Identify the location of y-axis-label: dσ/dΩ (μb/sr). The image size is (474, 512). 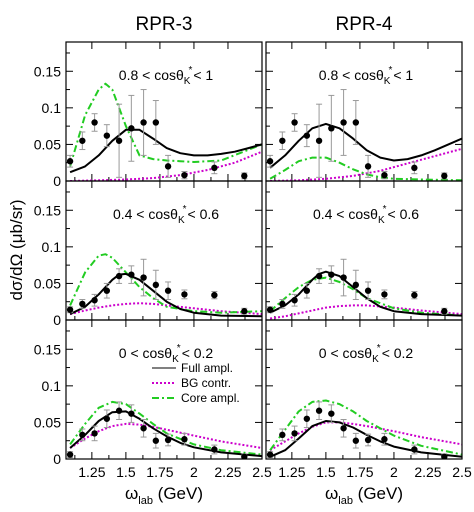
(16, 249).